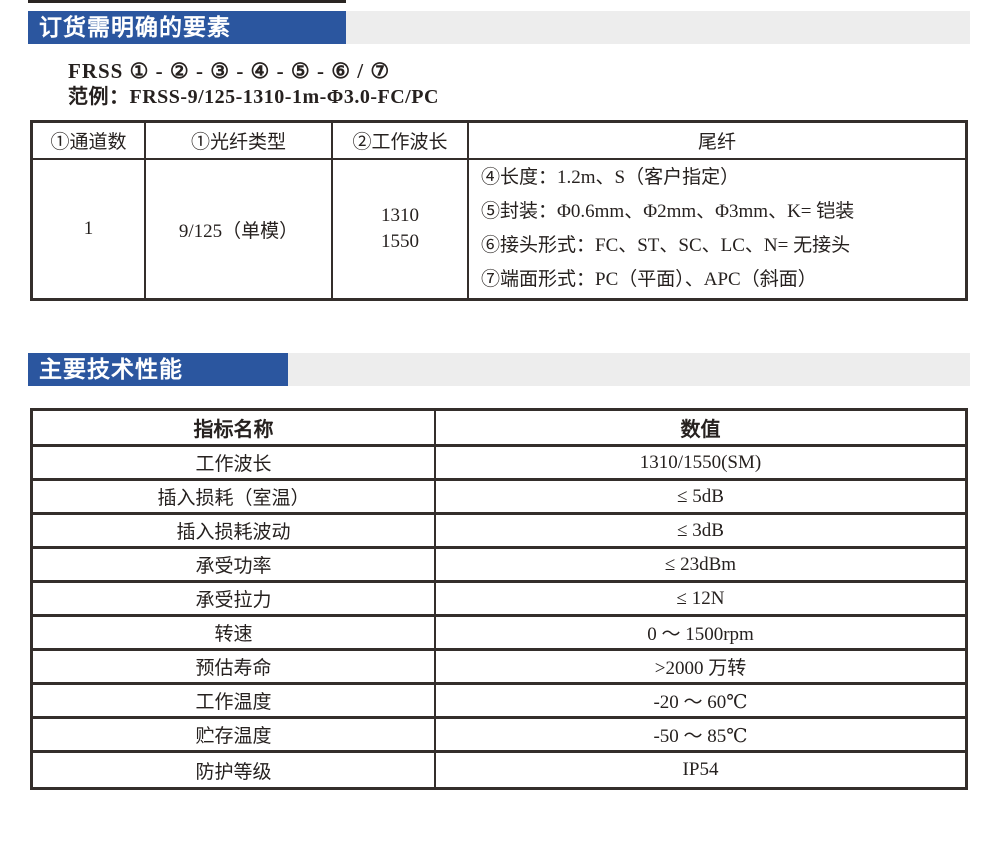 The height and width of the screenshot is (841, 1000). Describe the element at coordinates (499, 566) in the screenshot. I see `spec-row-power-handling: 承受功率 ≤ 23dBm` at that location.